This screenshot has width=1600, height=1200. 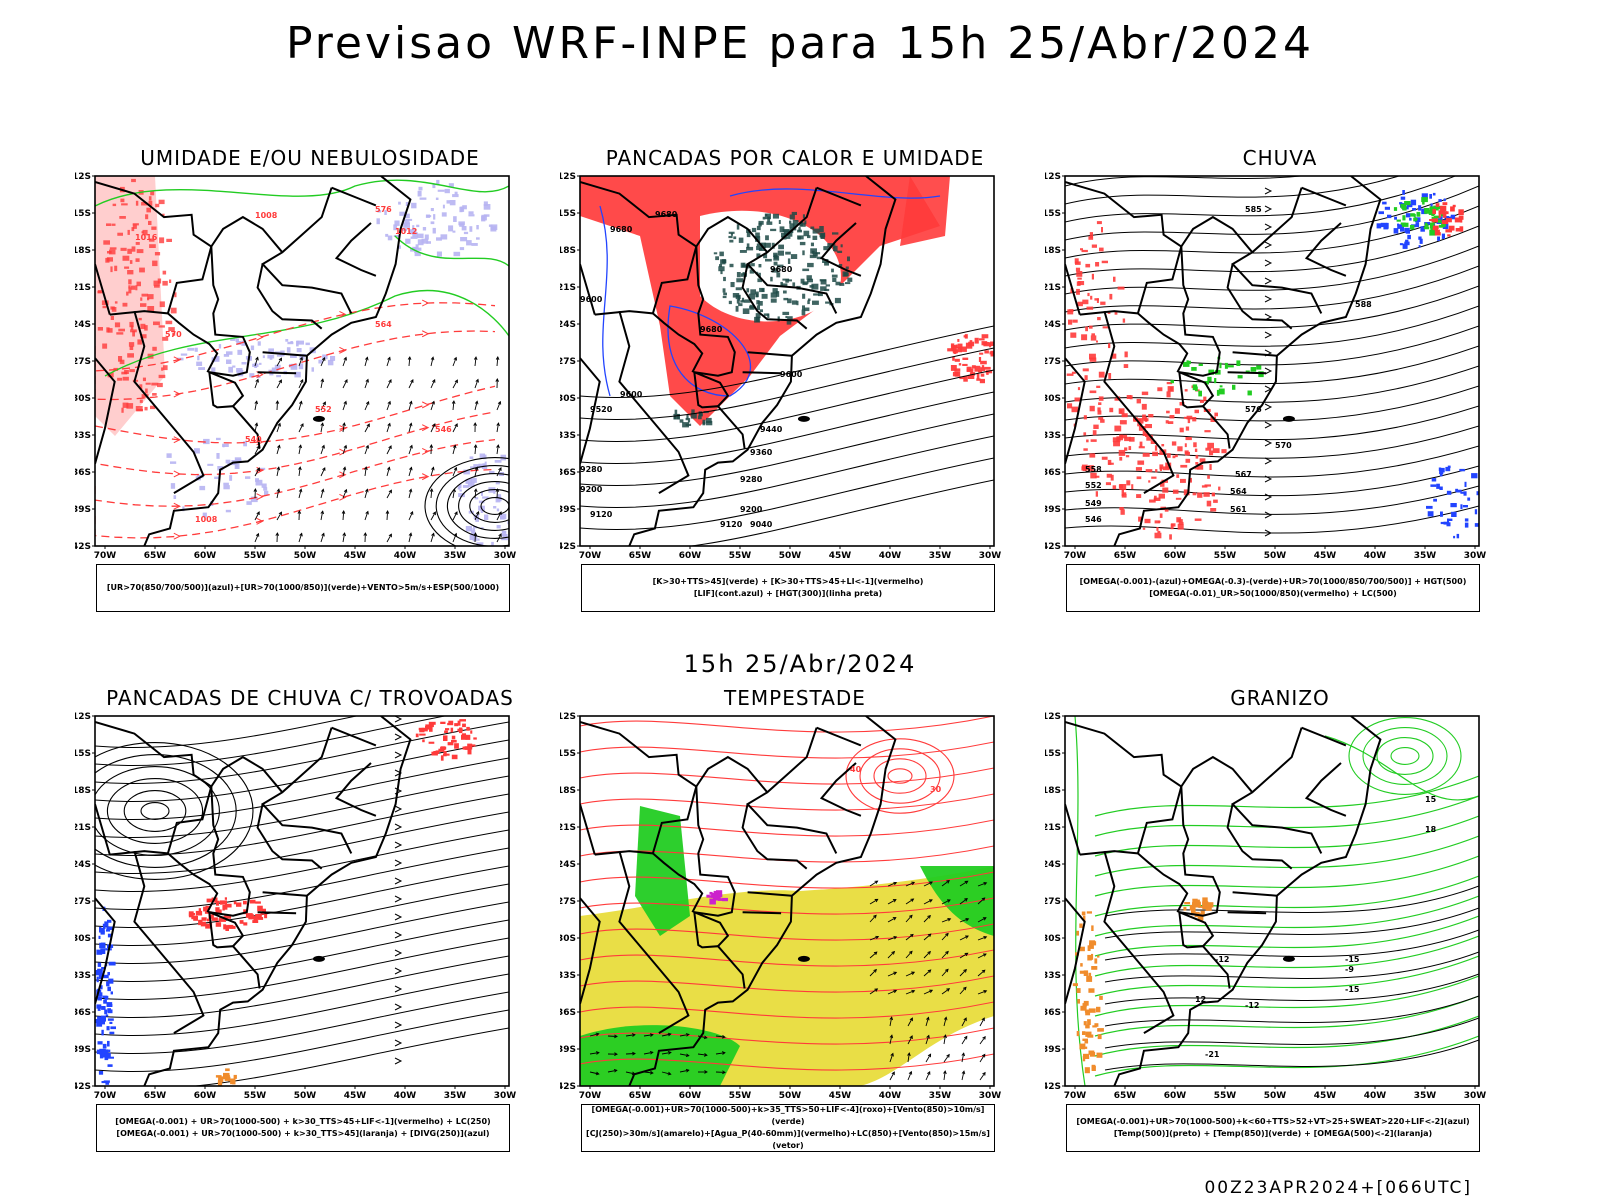 What do you see at coordinates (255, 556) in the screenshot?
I see `lon-tick-label: 55W` at bounding box center [255, 556].